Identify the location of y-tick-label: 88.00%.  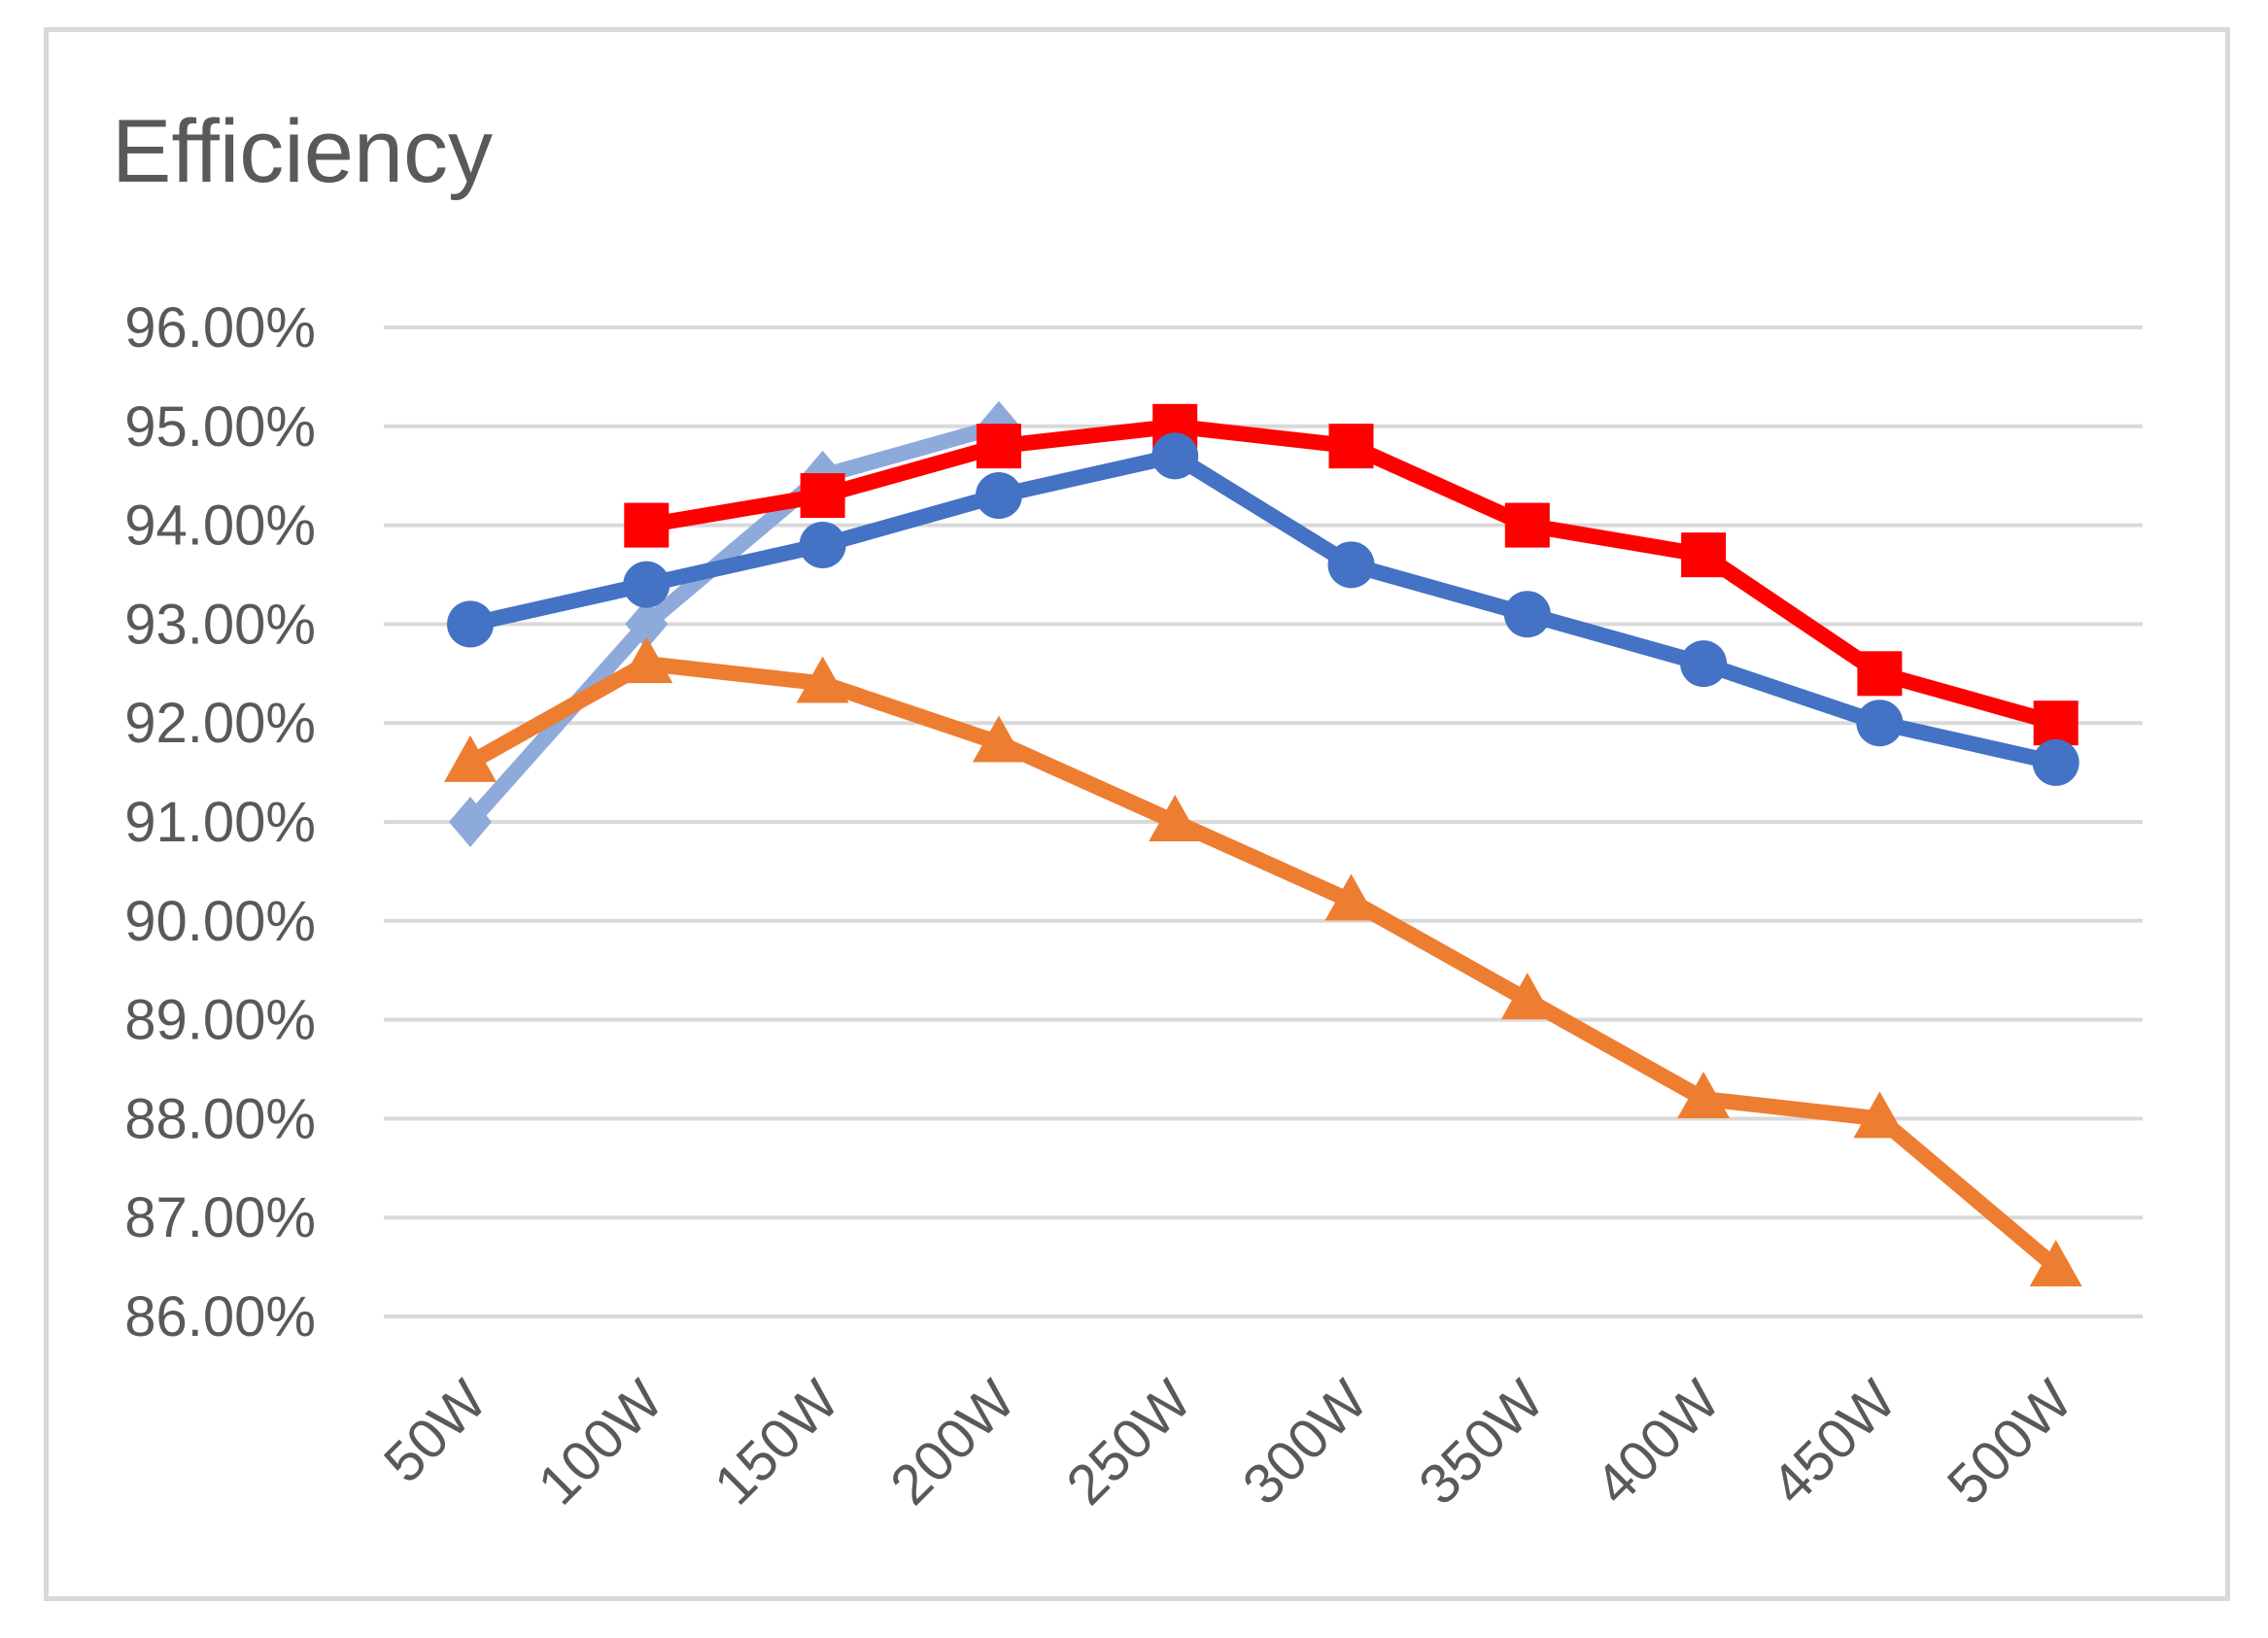
(220, 1118).